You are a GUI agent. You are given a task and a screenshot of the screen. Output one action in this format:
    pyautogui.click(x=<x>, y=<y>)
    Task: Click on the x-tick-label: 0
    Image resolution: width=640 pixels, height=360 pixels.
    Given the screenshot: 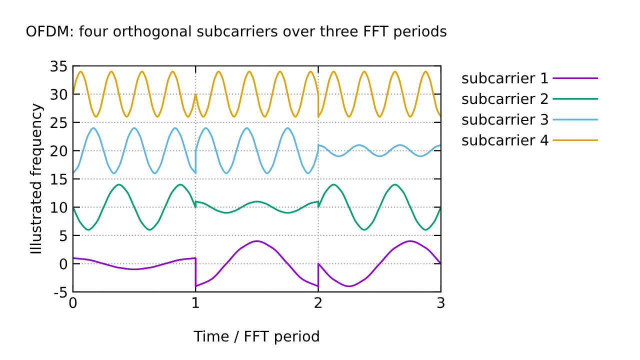 What is the action you would take?
    pyautogui.click(x=73, y=302)
    